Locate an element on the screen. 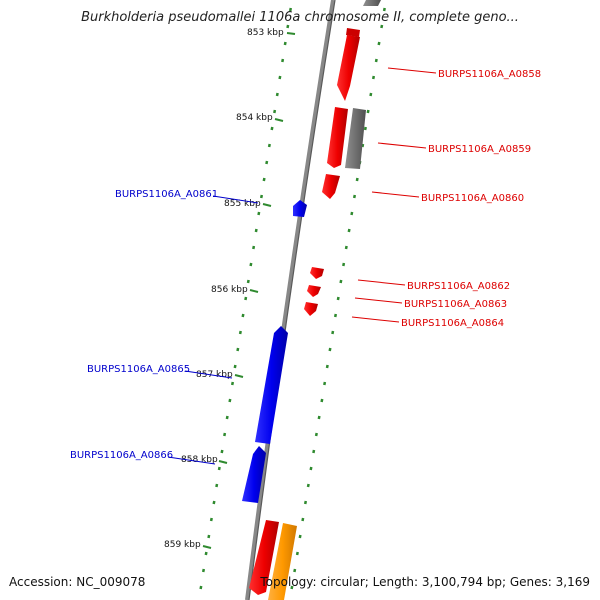 Image resolution: width=600 pixels, height=600 pixels. gene-arrow-a0859 is located at coordinates (337, 137).